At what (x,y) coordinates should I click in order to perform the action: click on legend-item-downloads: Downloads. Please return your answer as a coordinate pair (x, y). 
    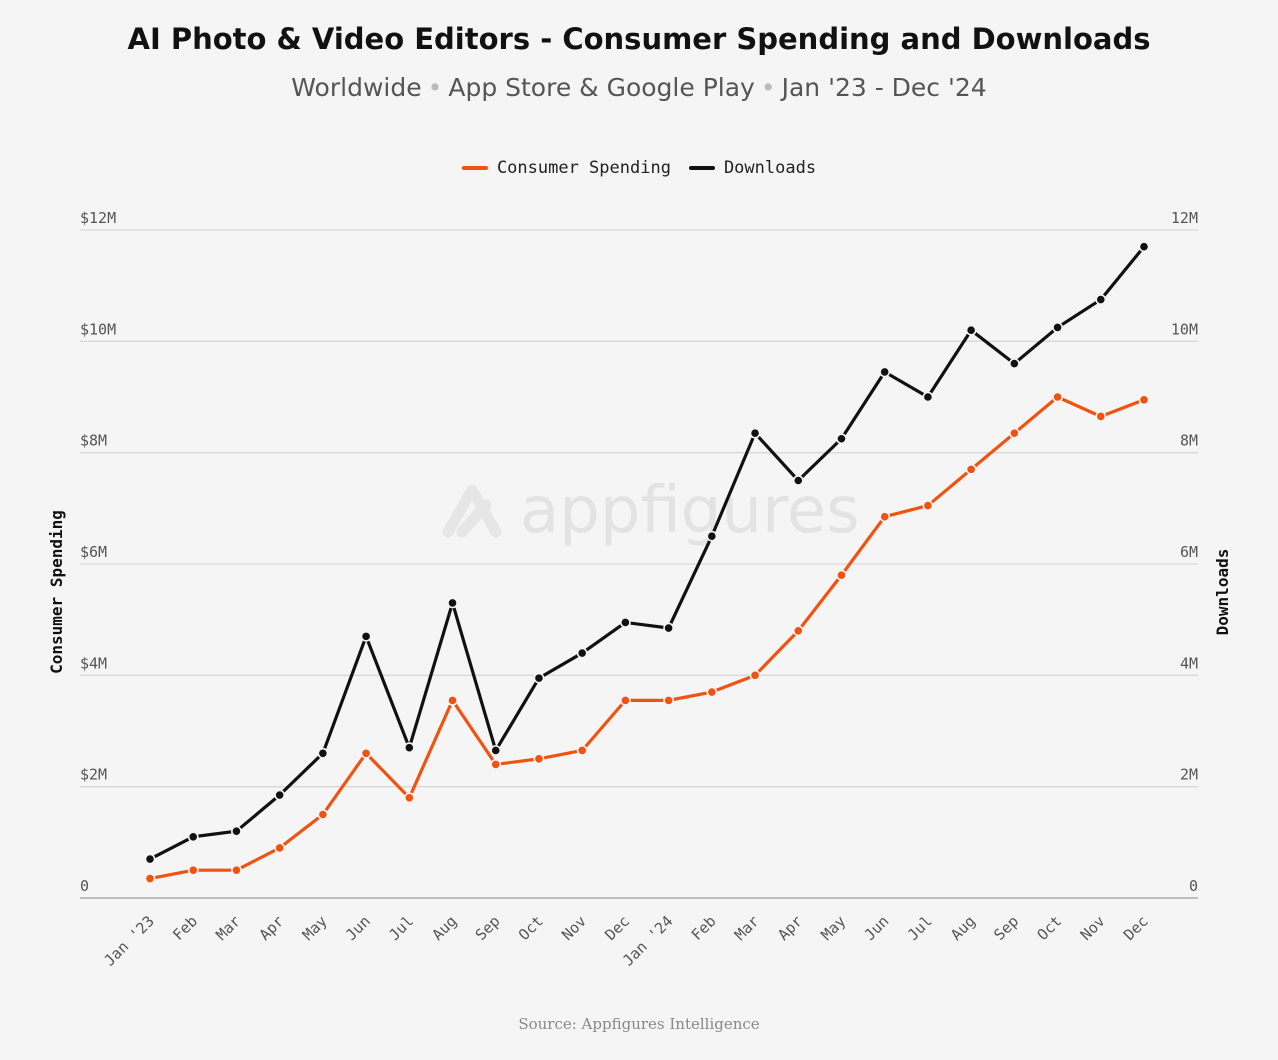
    Looking at the image, I should click on (752, 168).